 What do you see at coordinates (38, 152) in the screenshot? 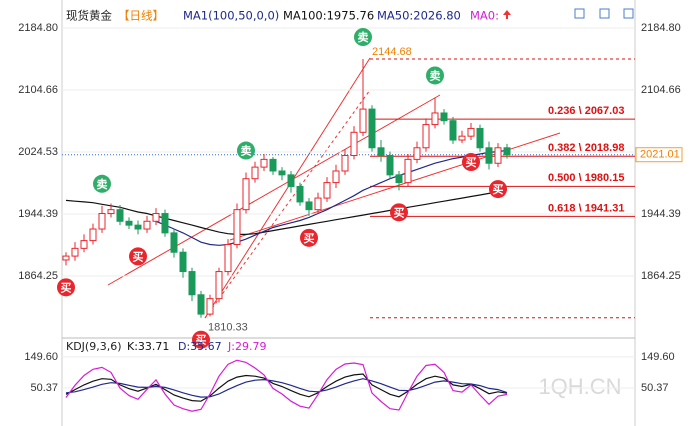
I see `y-tick-label: 2024.53` at bounding box center [38, 152].